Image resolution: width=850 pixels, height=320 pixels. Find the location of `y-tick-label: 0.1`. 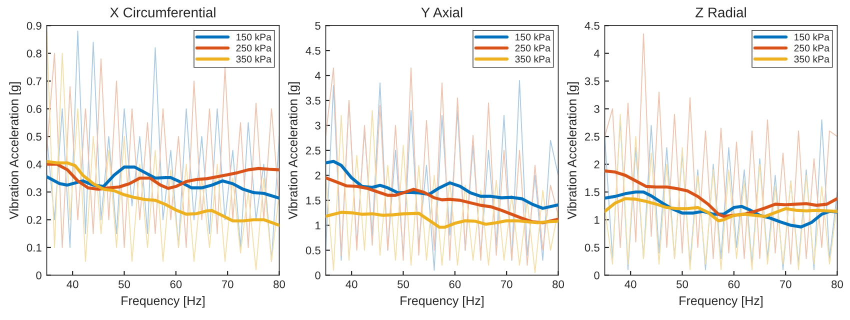

y-tick-label: 0.1 is located at coordinates (34, 248).